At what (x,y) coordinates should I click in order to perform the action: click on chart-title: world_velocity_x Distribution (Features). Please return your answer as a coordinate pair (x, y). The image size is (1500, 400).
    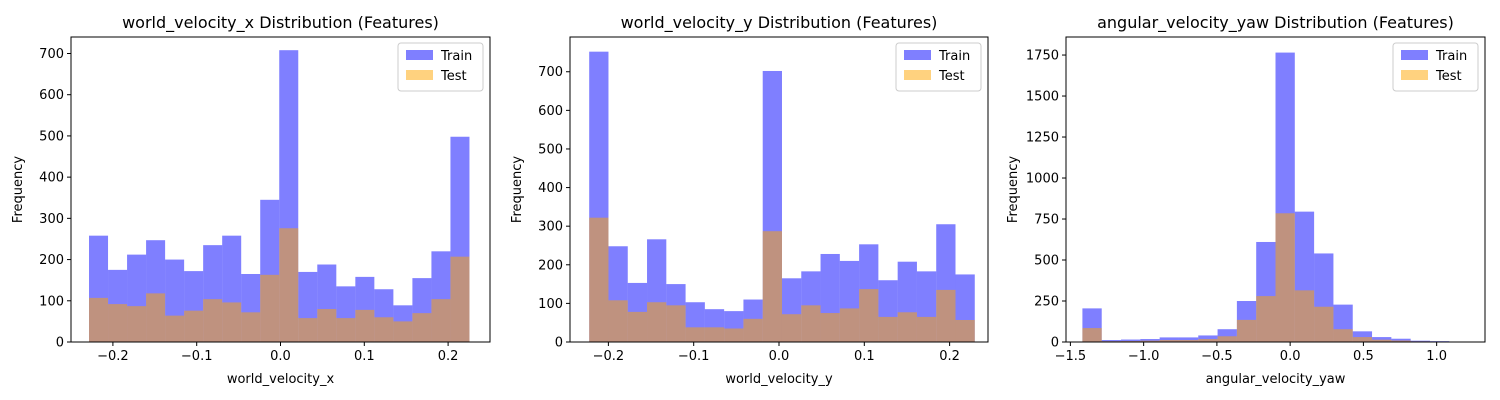
    Looking at the image, I should click on (280, 23).